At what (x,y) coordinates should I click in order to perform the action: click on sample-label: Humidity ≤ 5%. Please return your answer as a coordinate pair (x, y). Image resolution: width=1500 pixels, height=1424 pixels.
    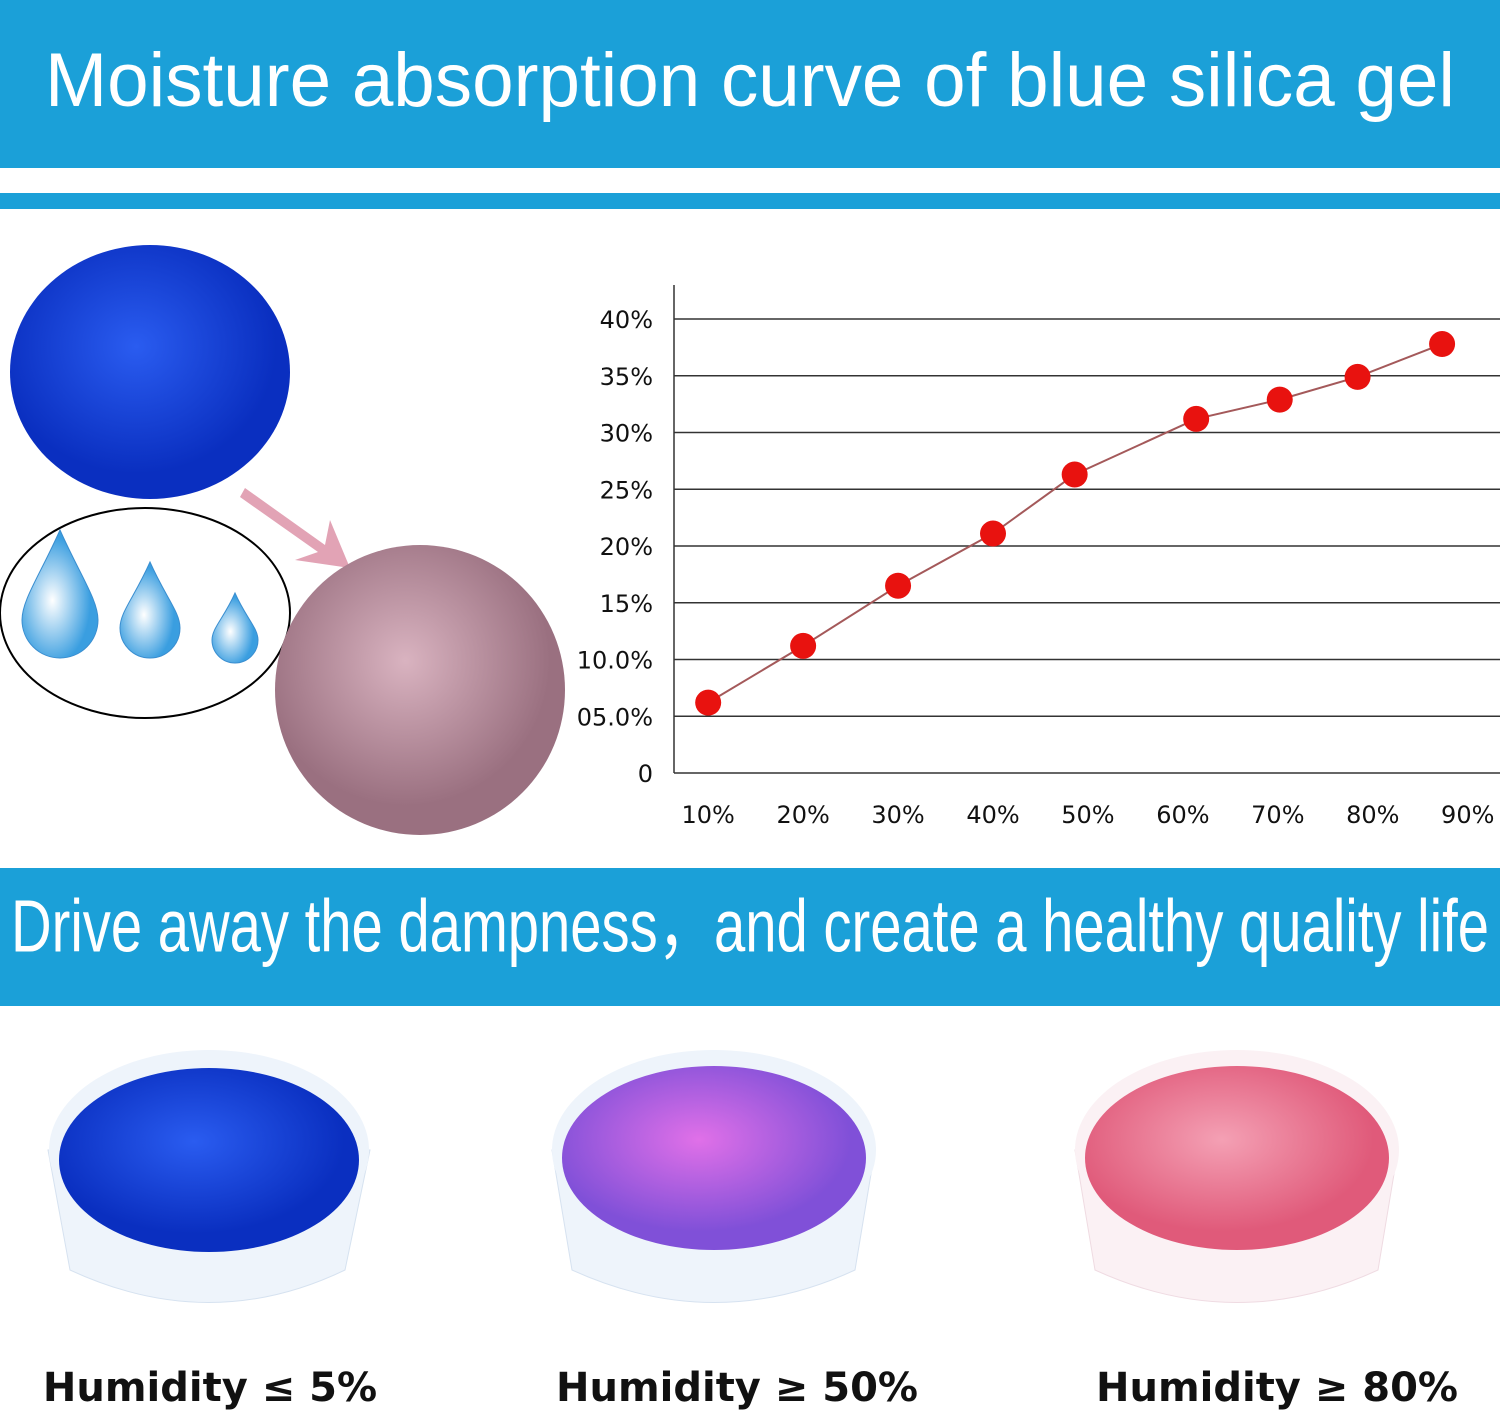
    Looking at the image, I should click on (210, 1388).